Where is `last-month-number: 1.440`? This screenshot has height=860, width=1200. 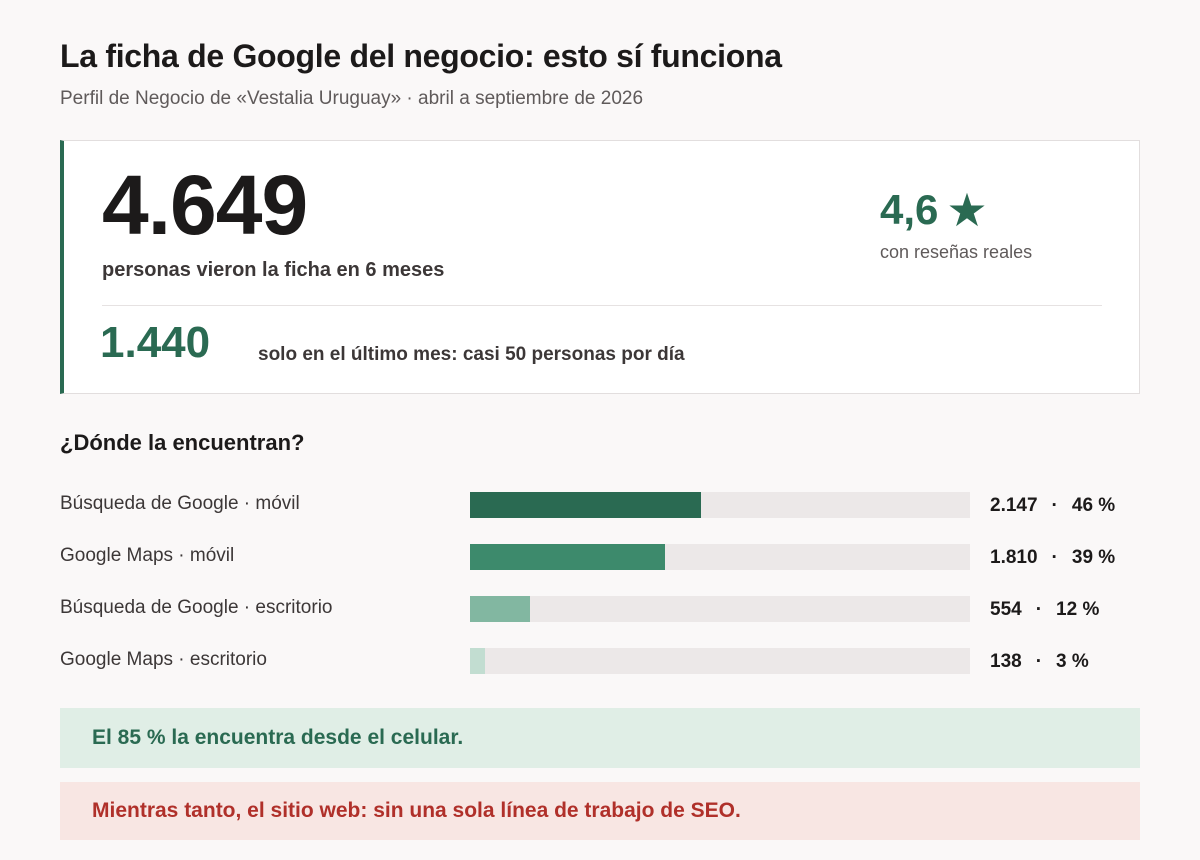
last-month-number: 1.440 is located at coordinates (155, 342).